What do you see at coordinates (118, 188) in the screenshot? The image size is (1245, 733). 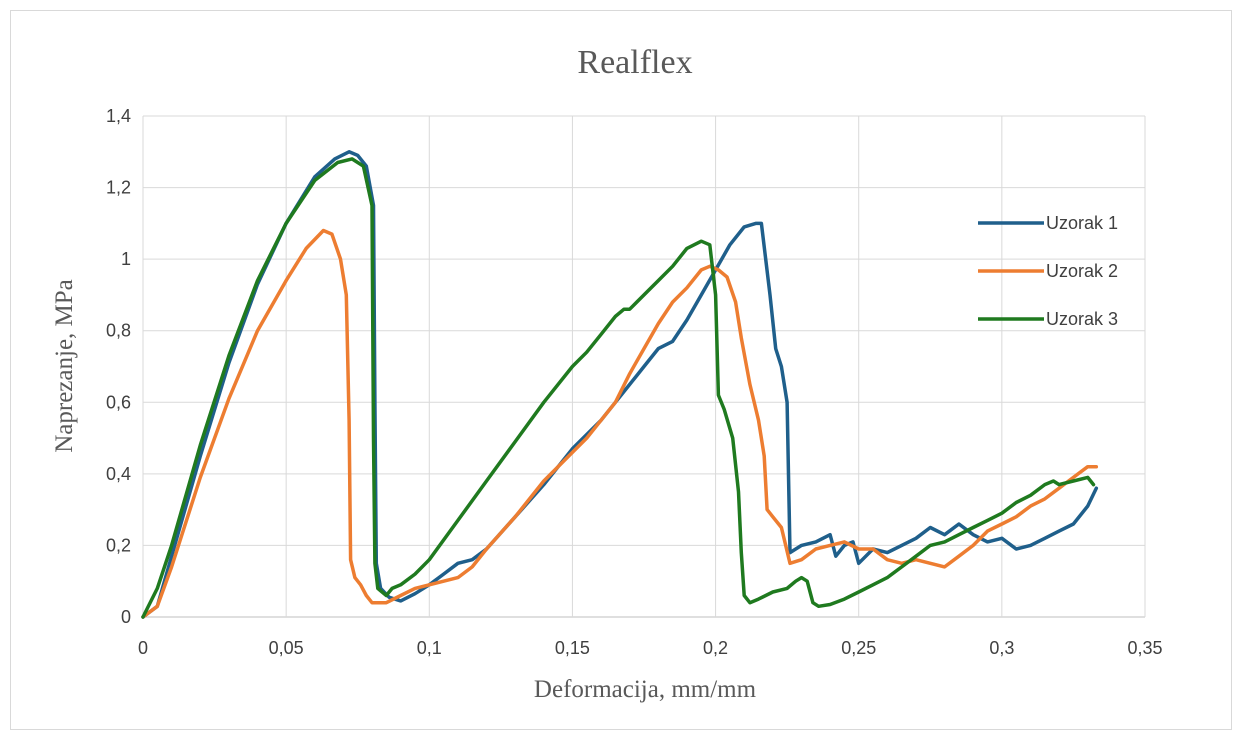 I see `y-tick-label: 1,2` at bounding box center [118, 188].